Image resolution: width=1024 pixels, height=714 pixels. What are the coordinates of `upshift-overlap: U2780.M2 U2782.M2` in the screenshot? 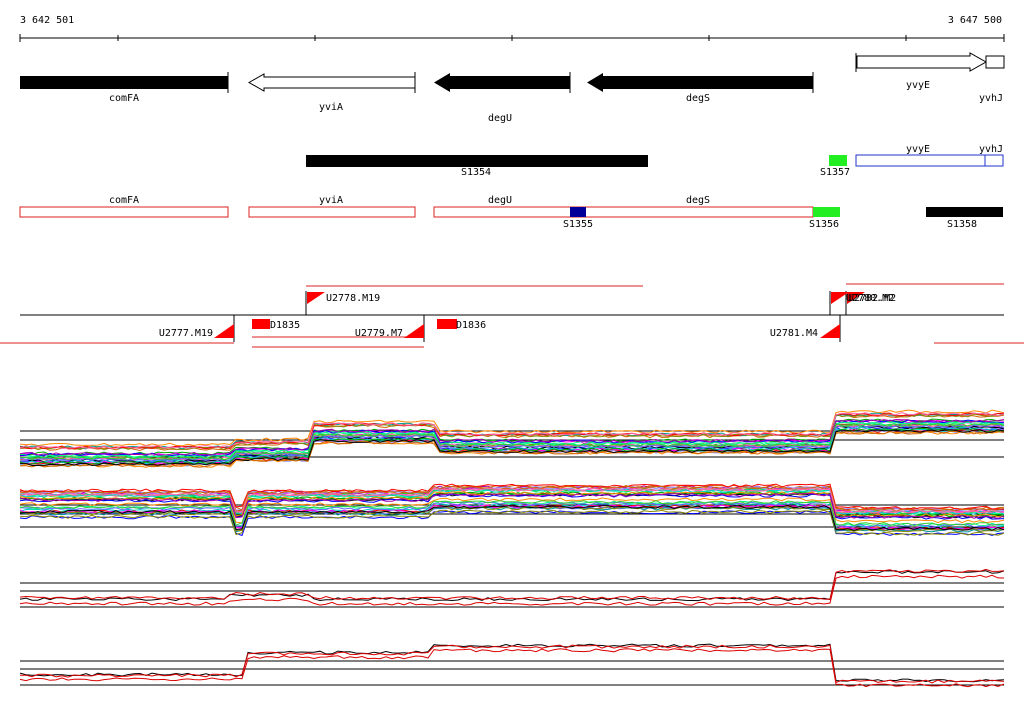 It's located at (863, 298).